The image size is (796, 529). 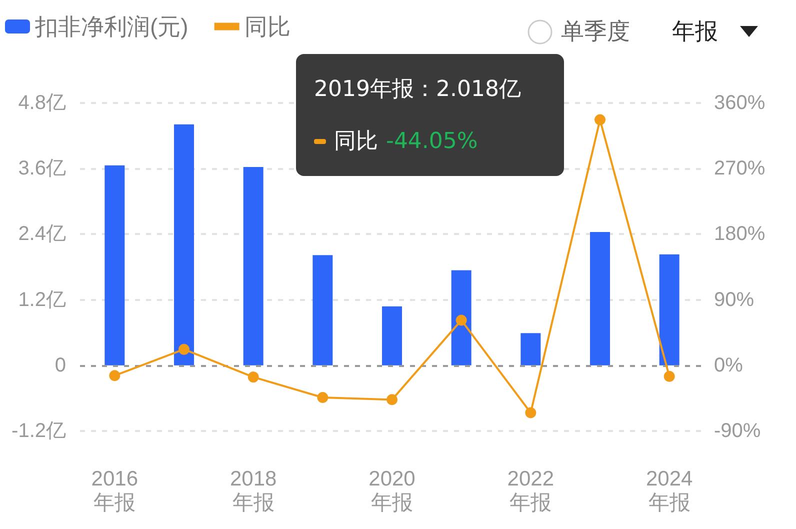 What do you see at coordinates (417, 90) in the screenshot?
I see `text: 2019年报：2.018亿` at bounding box center [417, 90].